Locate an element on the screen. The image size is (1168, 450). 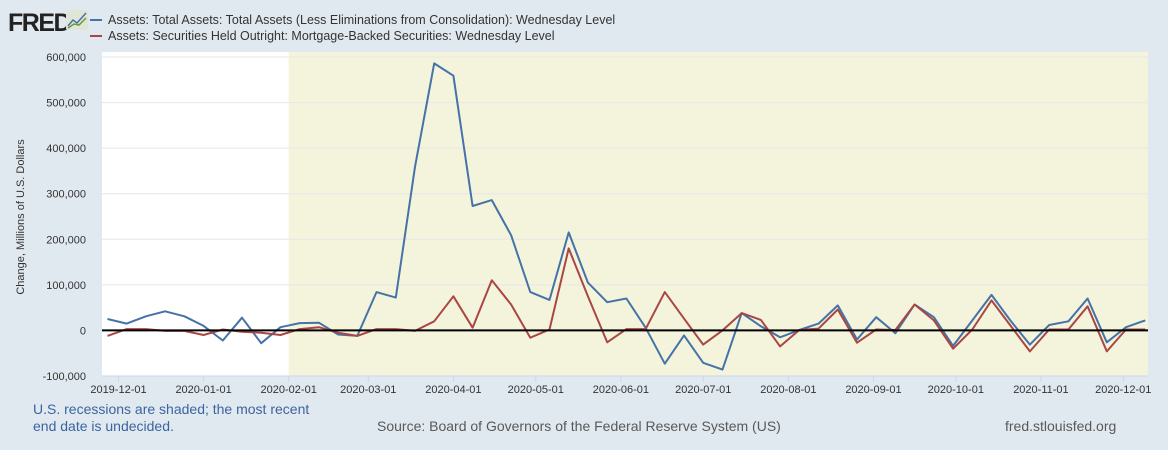
x-tick-label: 2020-04-01 is located at coordinates (453, 390).